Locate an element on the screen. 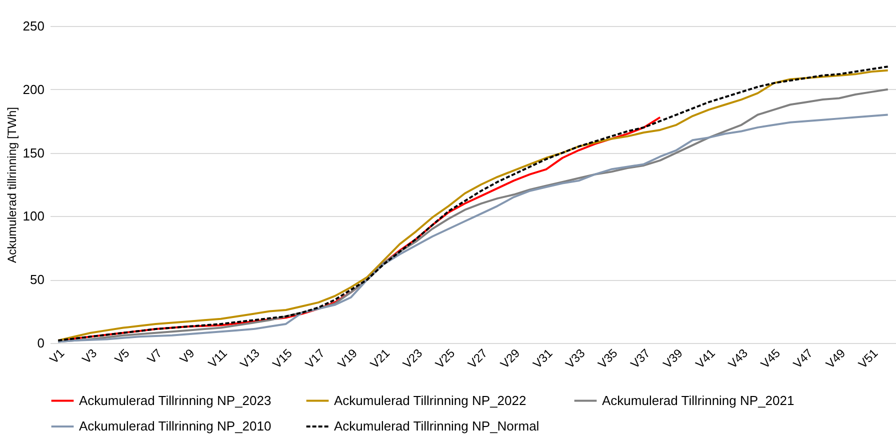 The height and width of the screenshot is (439, 896). x-tick-label: V3 is located at coordinates (89, 356).